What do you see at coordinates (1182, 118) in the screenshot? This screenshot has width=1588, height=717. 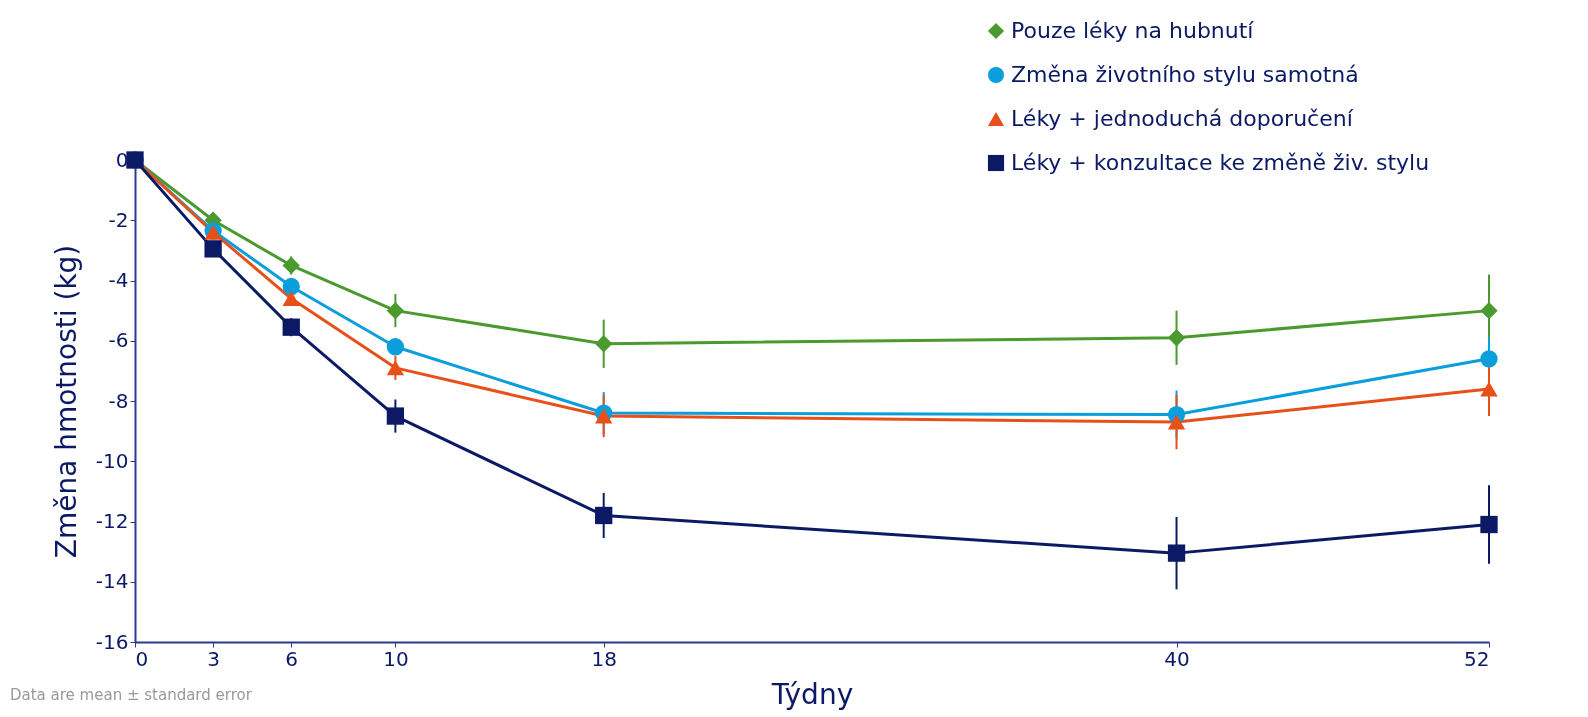 I see `legend-label: Léky + jednoduchá doporučení` at bounding box center [1182, 118].